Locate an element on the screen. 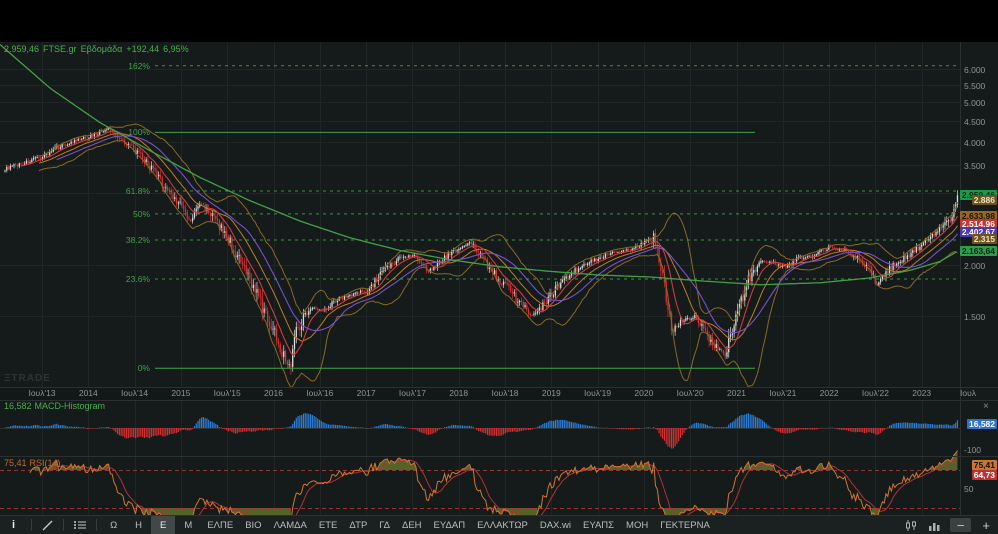 The height and width of the screenshot is (534, 998). candlestick-chart-icon is located at coordinates (911, 525).